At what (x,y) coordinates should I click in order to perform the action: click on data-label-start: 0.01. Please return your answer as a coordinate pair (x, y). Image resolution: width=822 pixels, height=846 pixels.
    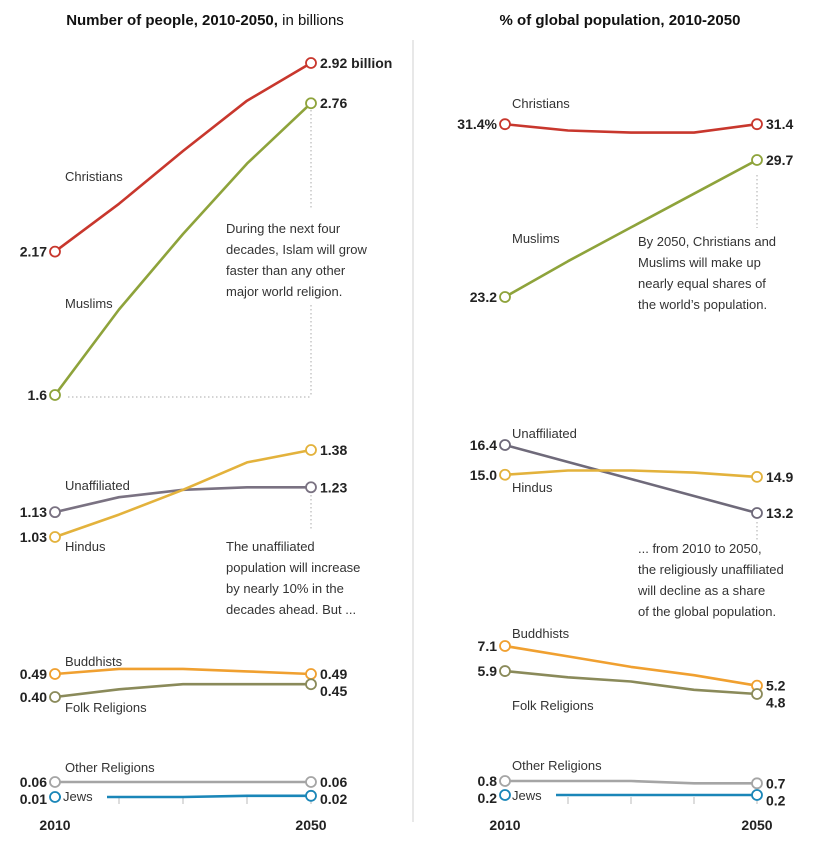
    Looking at the image, I should click on (33, 799).